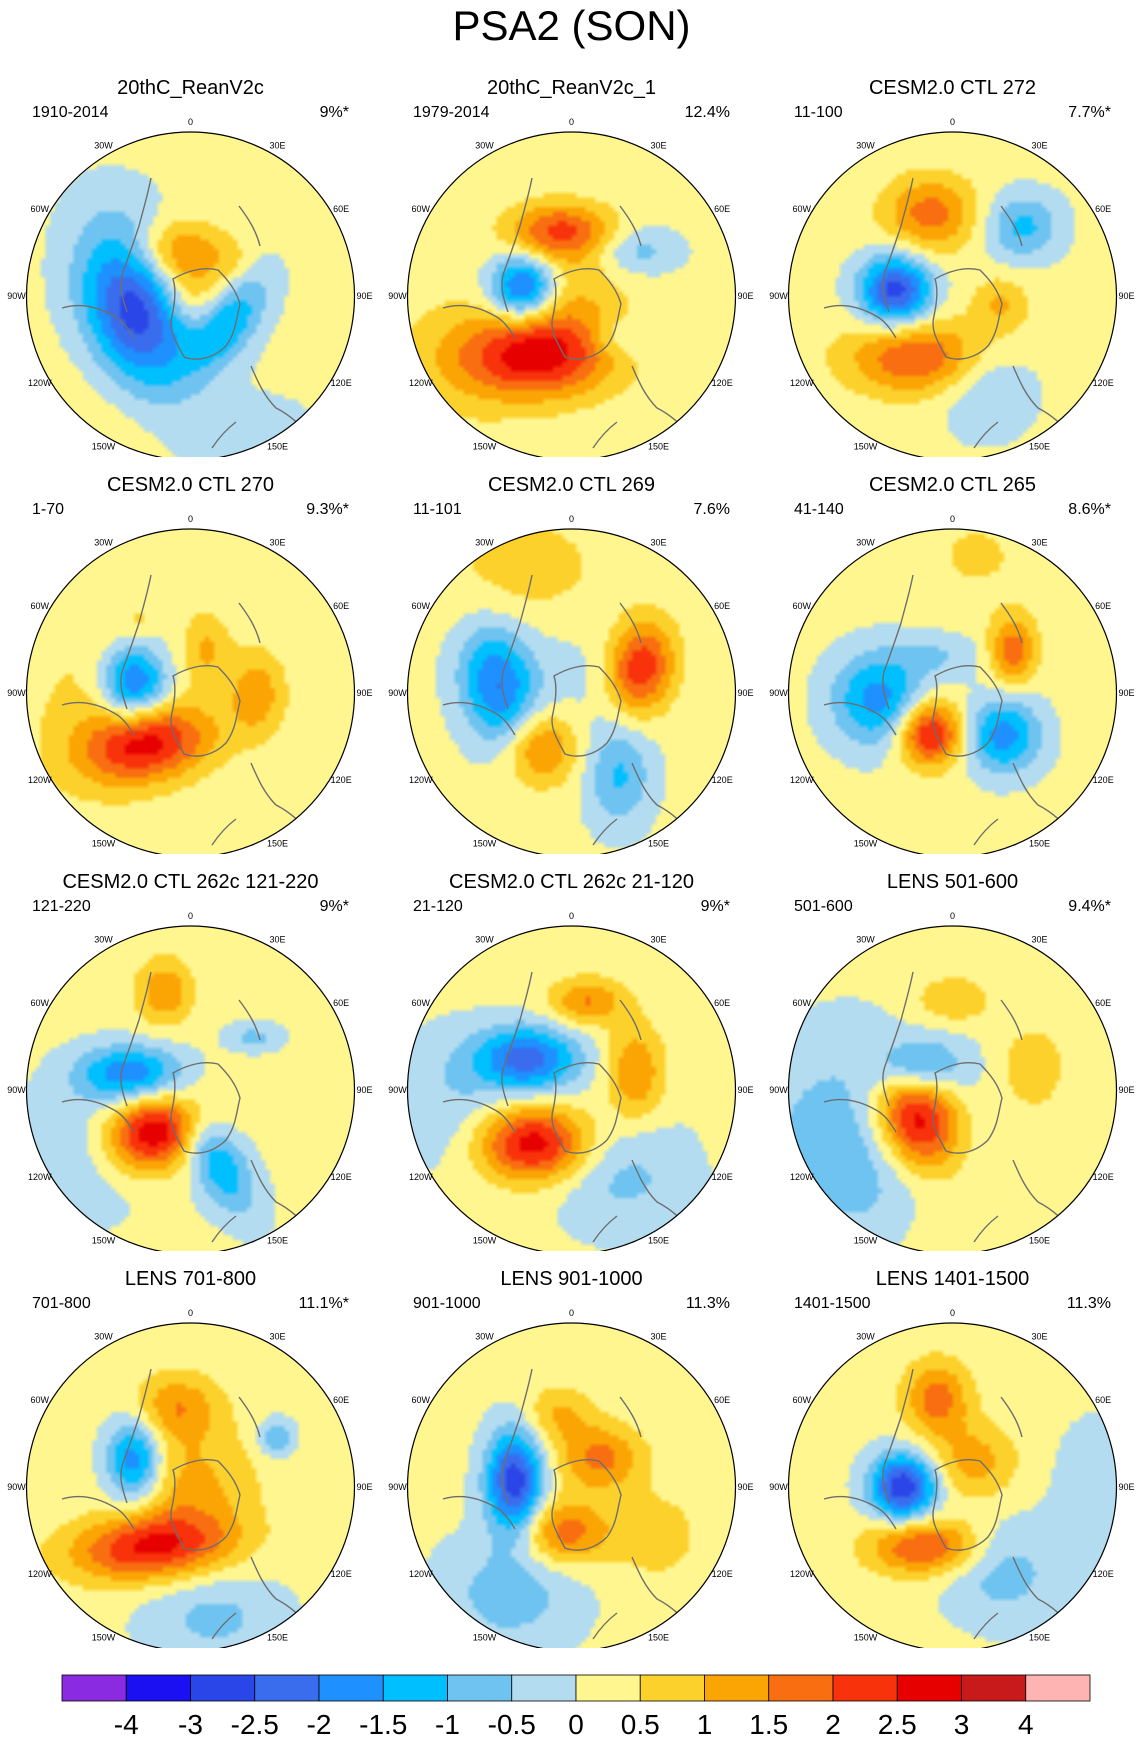 This screenshot has height=1738, width=1143. What do you see at coordinates (48, 509) in the screenshot?
I see `panel-period: 1-70` at bounding box center [48, 509].